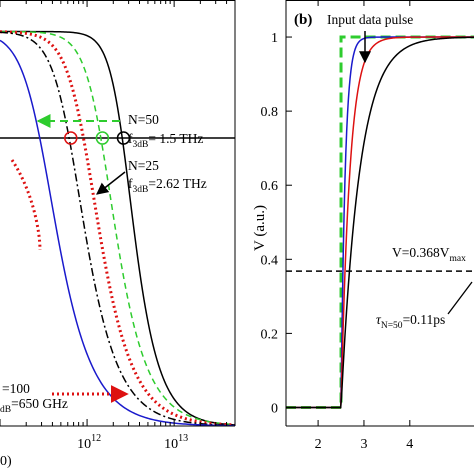 This screenshot has width=474, height=474. I want to click on panel-b-ylabel: V (a.u.), so click(260, 228).